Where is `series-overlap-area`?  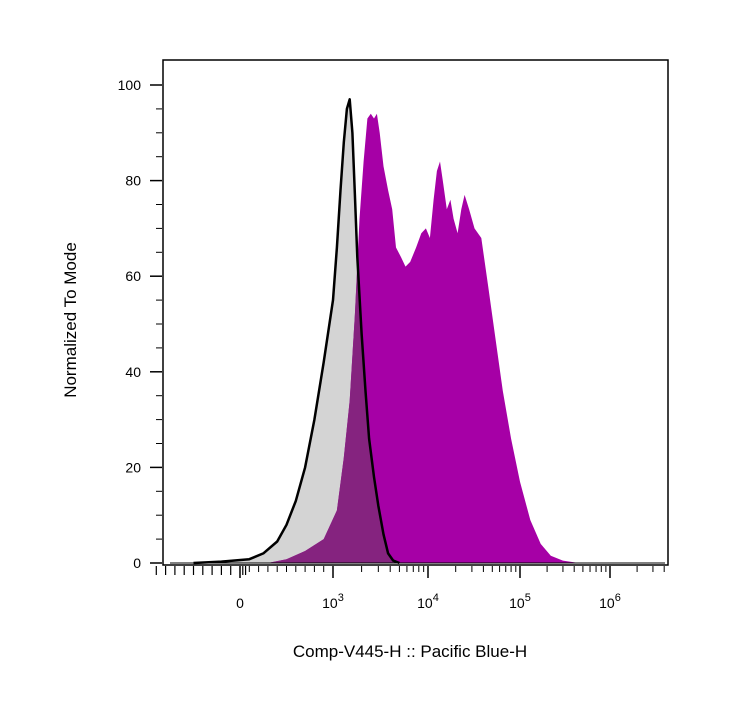 series-overlap-area is located at coordinates (333, 414).